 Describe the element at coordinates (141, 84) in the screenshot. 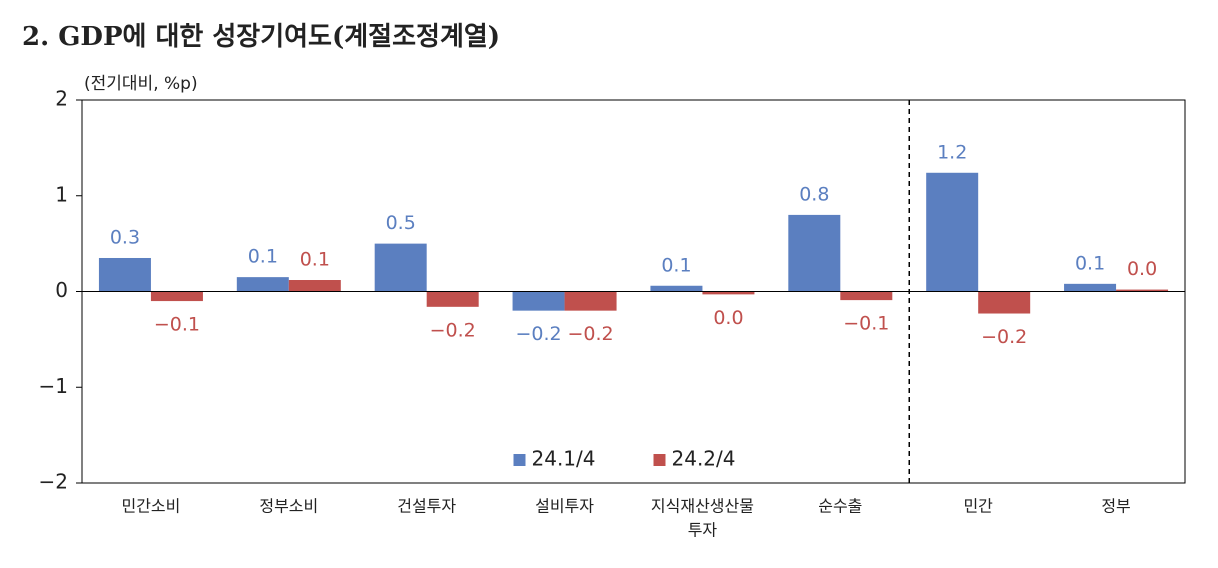

I see `y-axis-label: (전기대비, %p)` at that location.